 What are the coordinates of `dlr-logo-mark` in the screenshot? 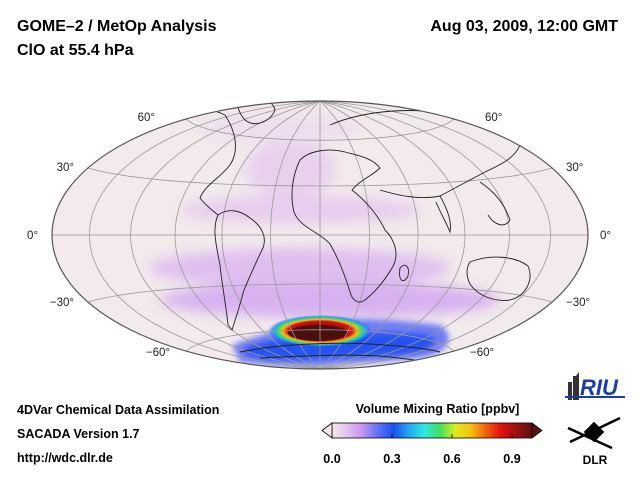 It's located at (594, 433).